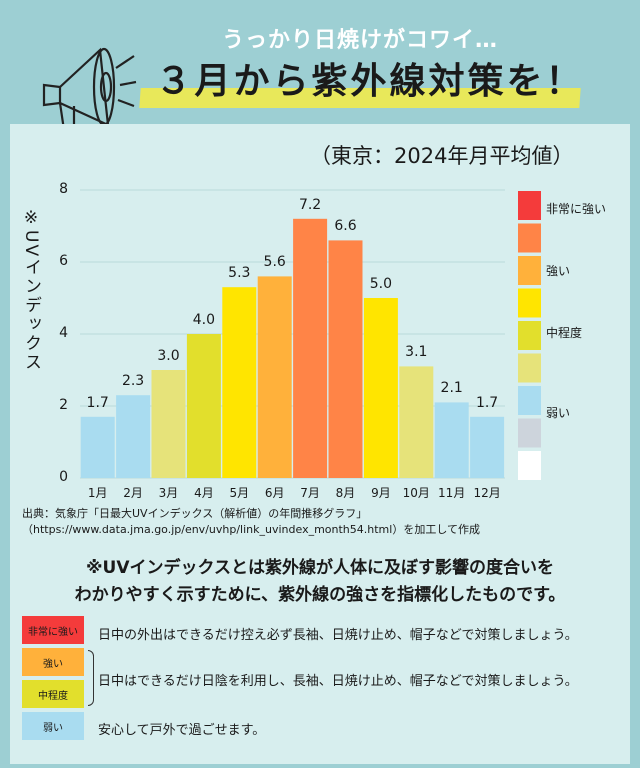  What do you see at coordinates (274, 377) in the screenshot?
I see `bar-6月` at bounding box center [274, 377].